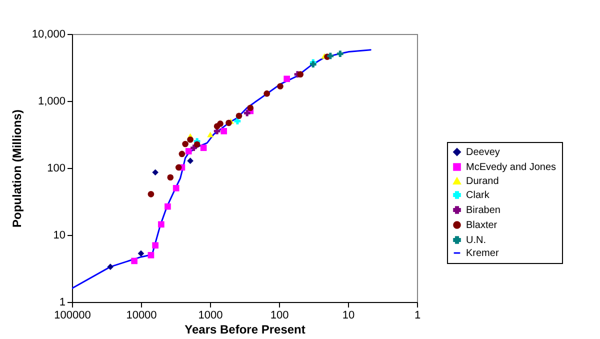 Image resolution: width=600 pixels, height=339 pixels. Describe the element at coordinates (476, 240) in the screenshot. I see `legend-label: U.N.` at that location.